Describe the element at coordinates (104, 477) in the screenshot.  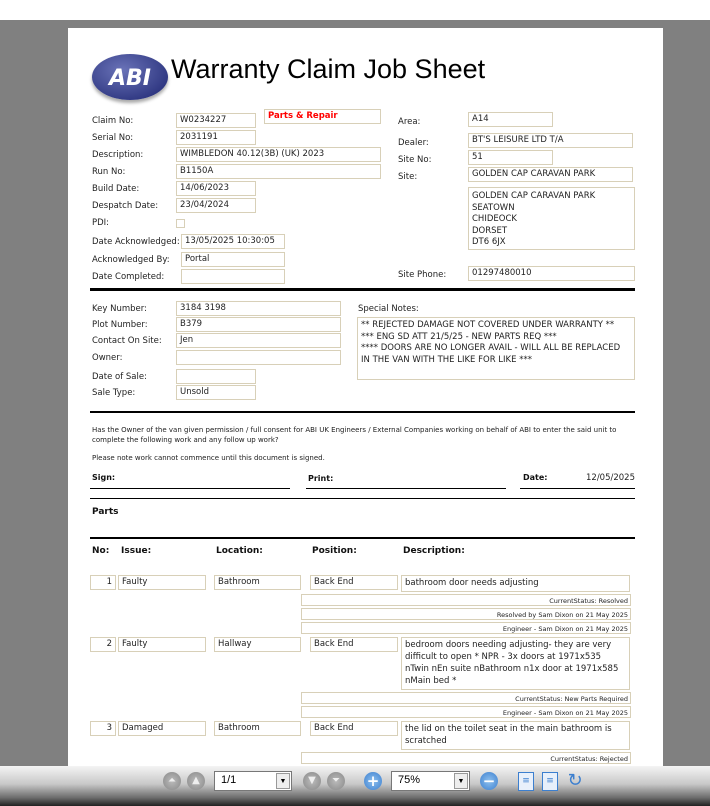
I see `sign-label: Sign:` at that location.